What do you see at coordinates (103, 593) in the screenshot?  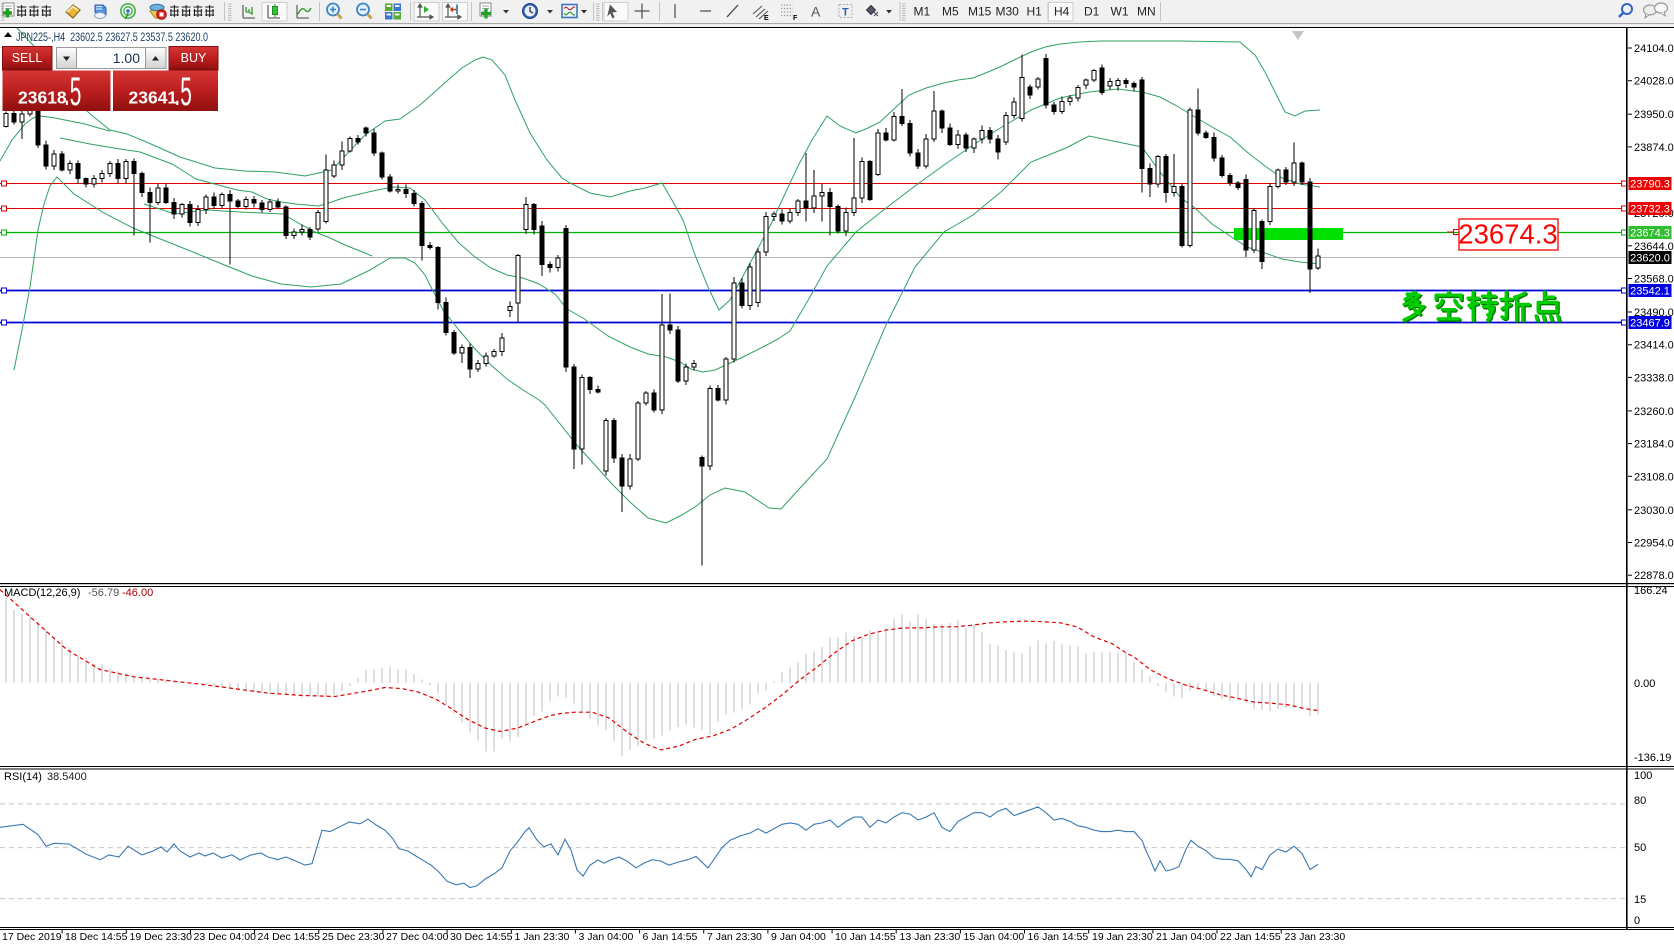 I see `svg-text: -56.79` at bounding box center [103, 593].